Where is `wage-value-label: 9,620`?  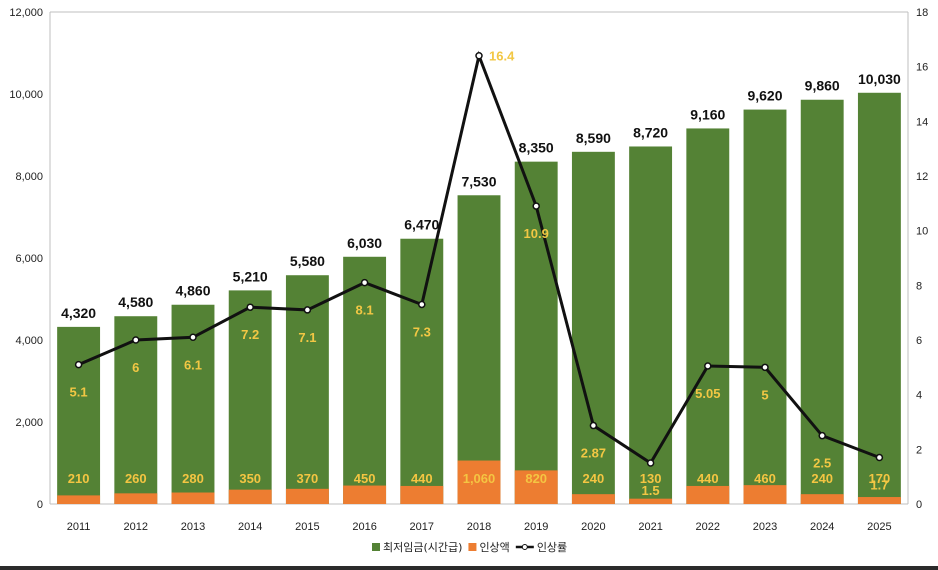 wage-value-label: 9,620 is located at coordinates (764, 96).